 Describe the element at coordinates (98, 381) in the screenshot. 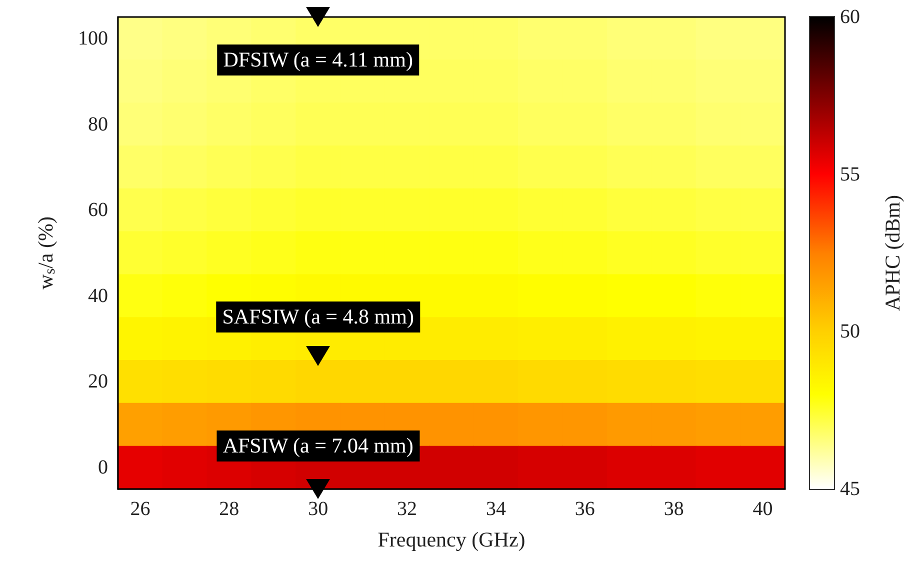

I see `y-tick-label: 20` at that location.